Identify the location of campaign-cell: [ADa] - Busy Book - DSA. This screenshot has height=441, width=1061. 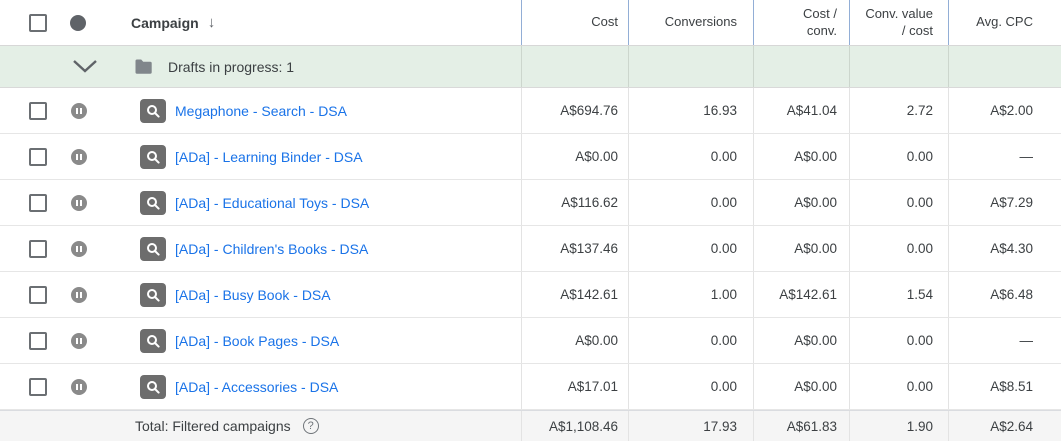
(260, 294).